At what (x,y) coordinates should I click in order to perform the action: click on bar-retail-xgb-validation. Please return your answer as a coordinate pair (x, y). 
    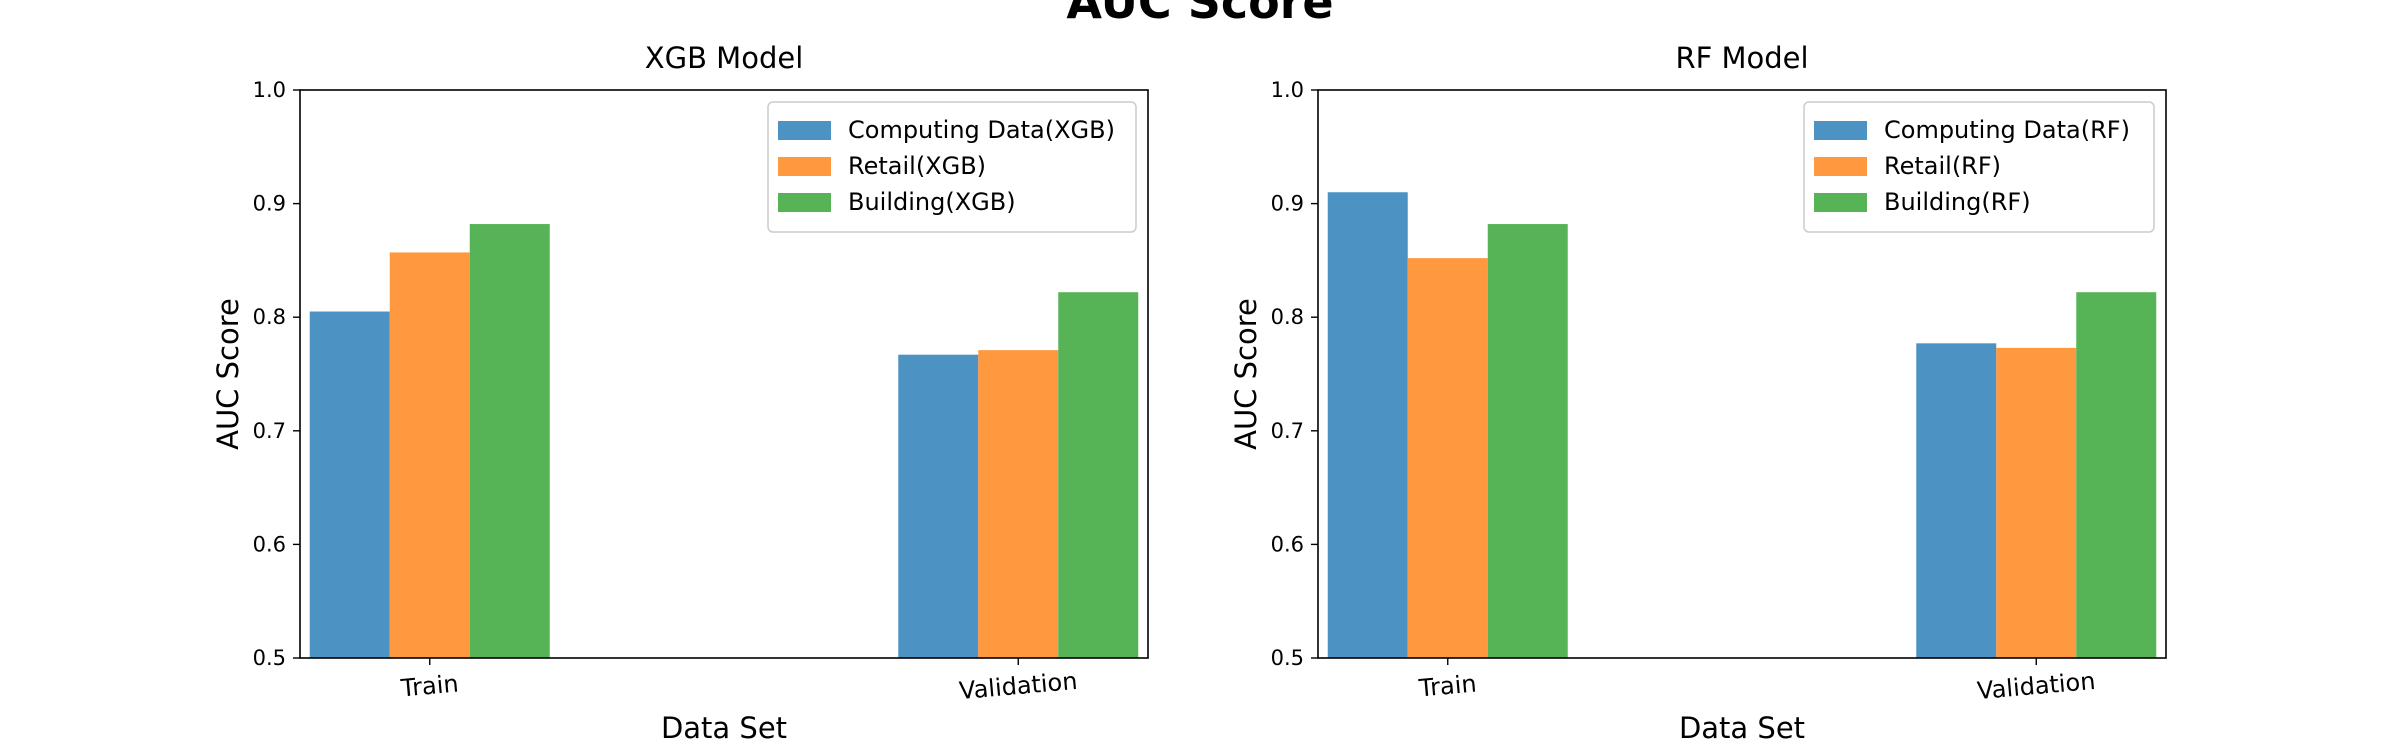
    Looking at the image, I should click on (1018, 504).